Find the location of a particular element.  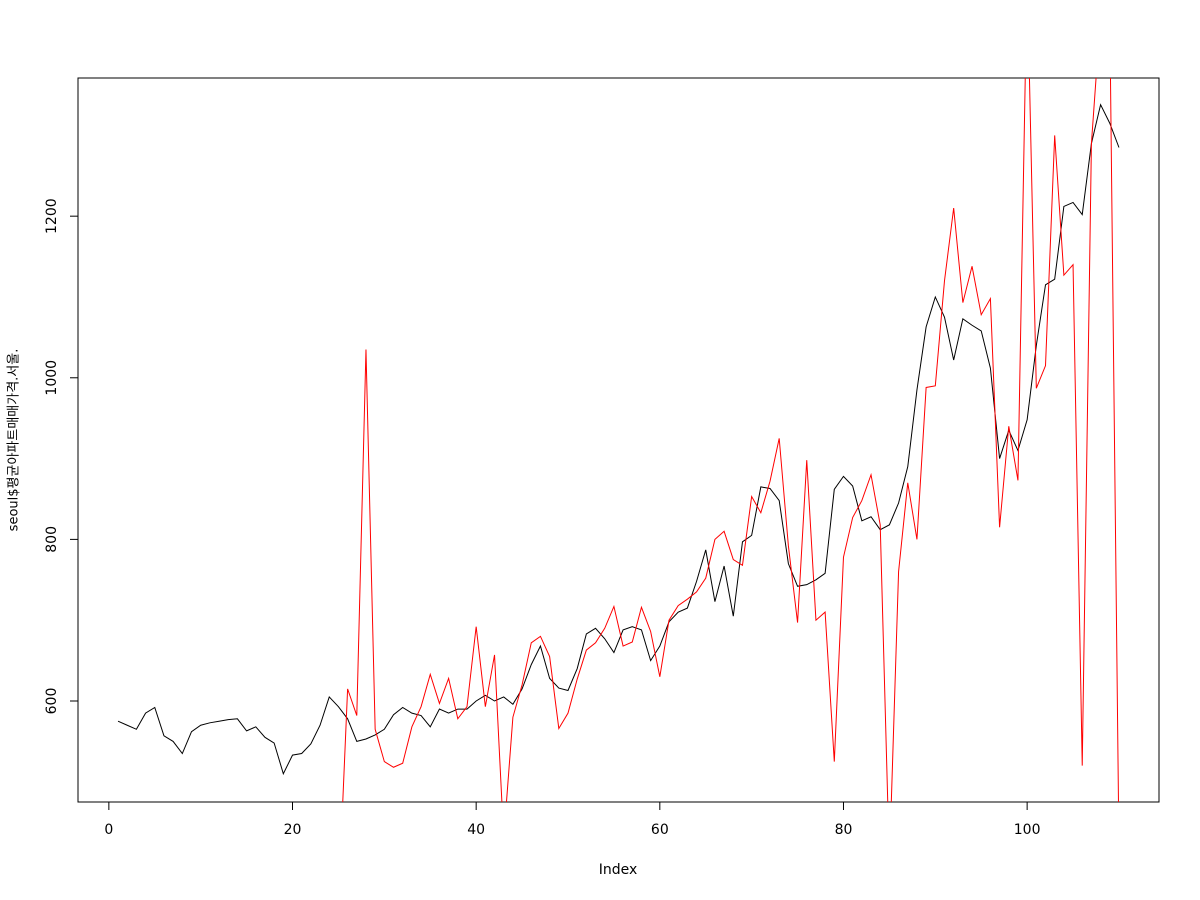

x-tick-label: 60 is located at coordinates (660, 830).